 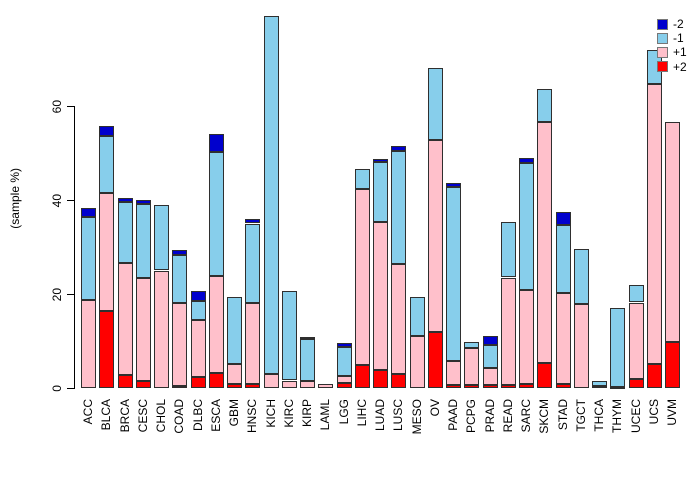 I want to click on y-axis-tick-label: 20, so click(x=57, y=294).